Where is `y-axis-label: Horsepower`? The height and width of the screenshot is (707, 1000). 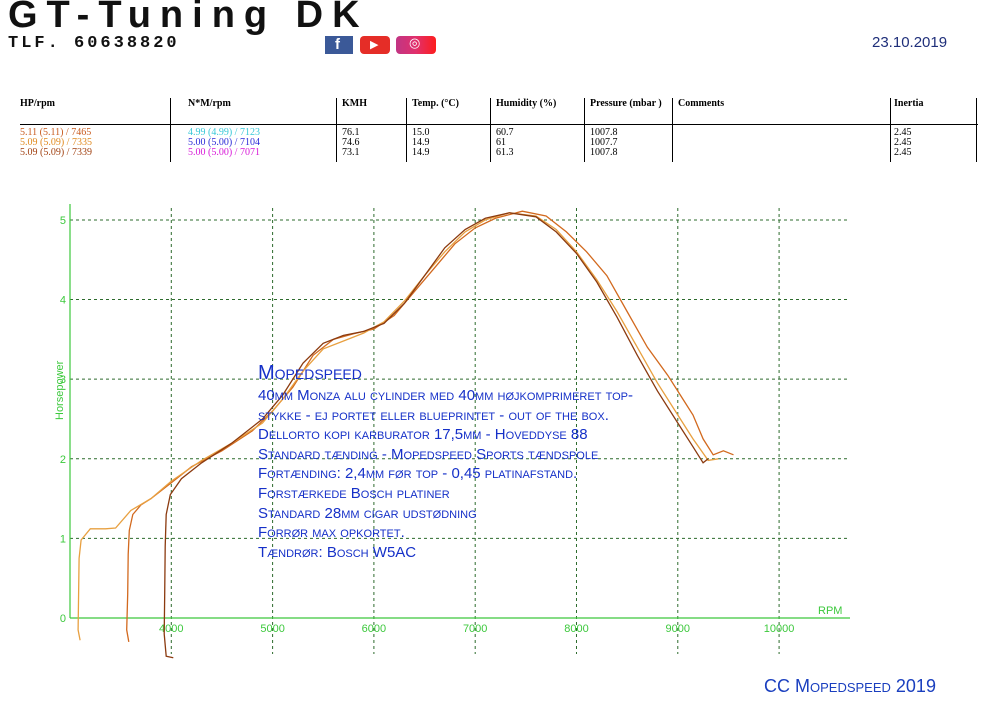 y-axis-label: Horsepower is located at coordinates (60, 390).